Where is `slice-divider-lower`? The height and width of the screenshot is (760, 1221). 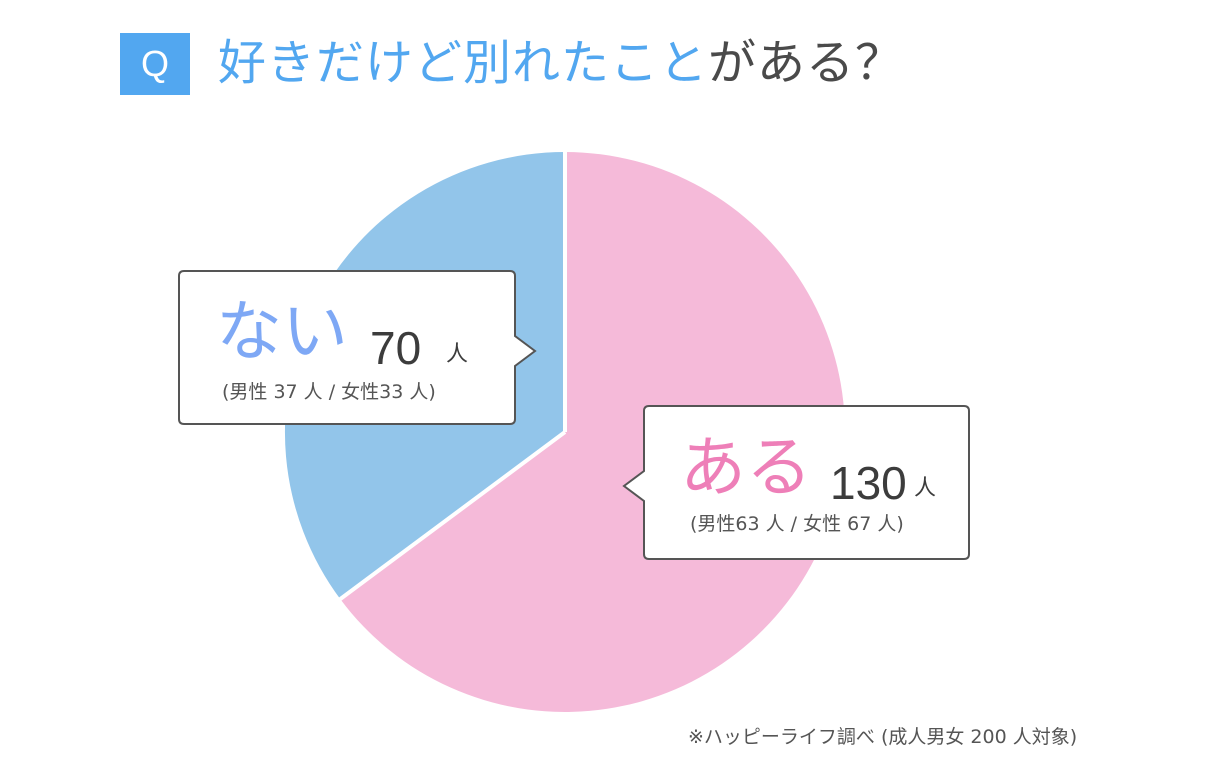
slice-divider-lower is located at coordinates (452, 516).